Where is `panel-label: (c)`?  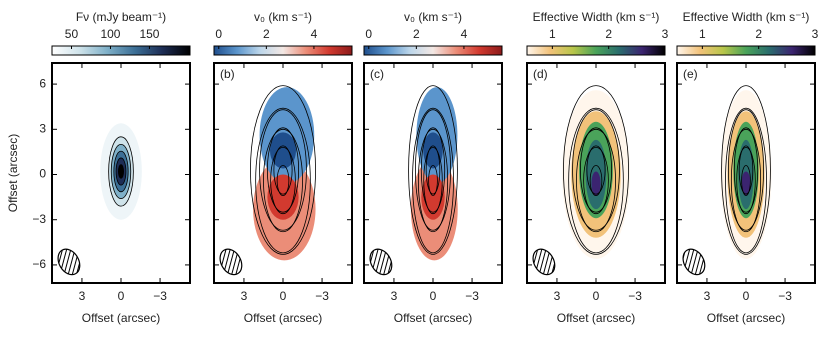 panel-label: (c) is located at coordinates (377, 74).